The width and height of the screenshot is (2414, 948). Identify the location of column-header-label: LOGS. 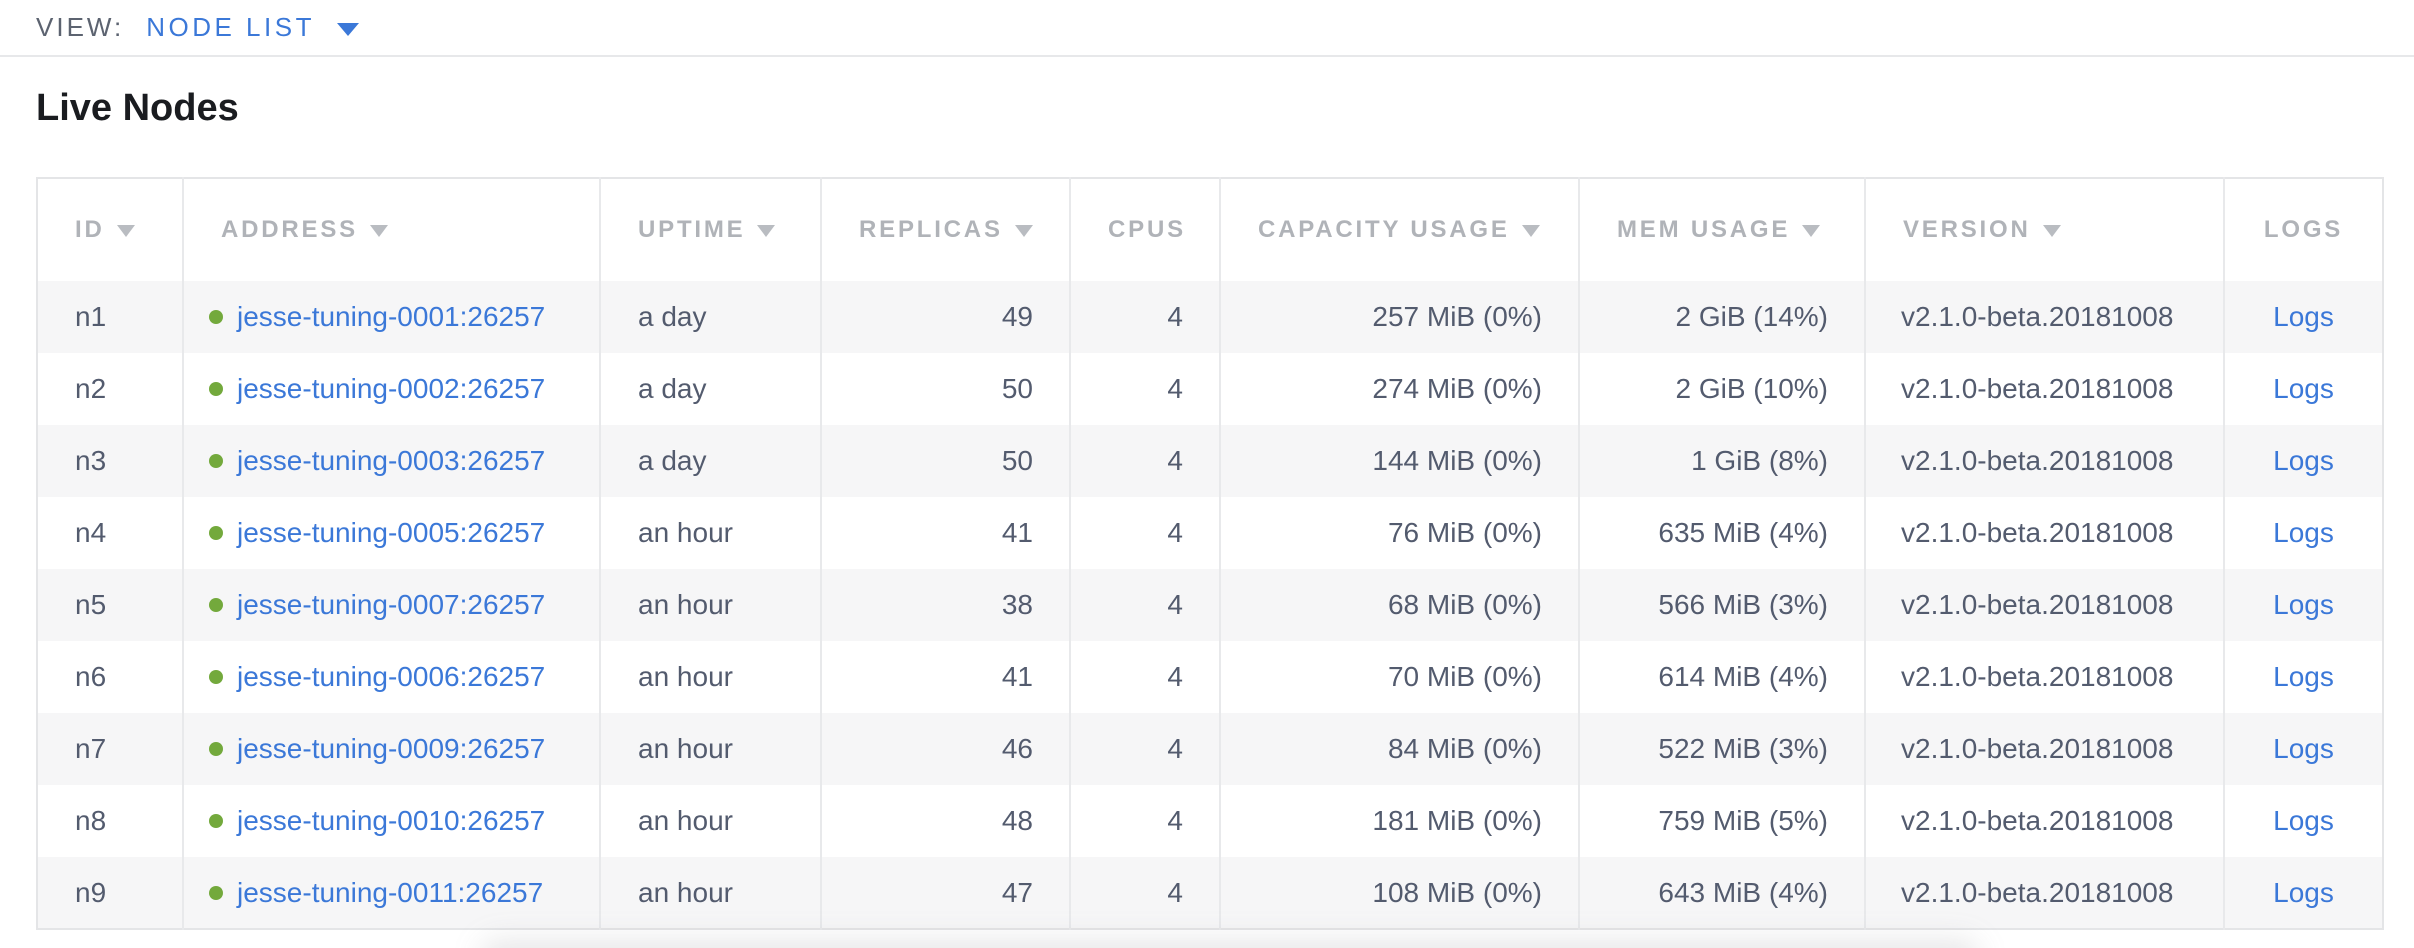
(2303, 229).